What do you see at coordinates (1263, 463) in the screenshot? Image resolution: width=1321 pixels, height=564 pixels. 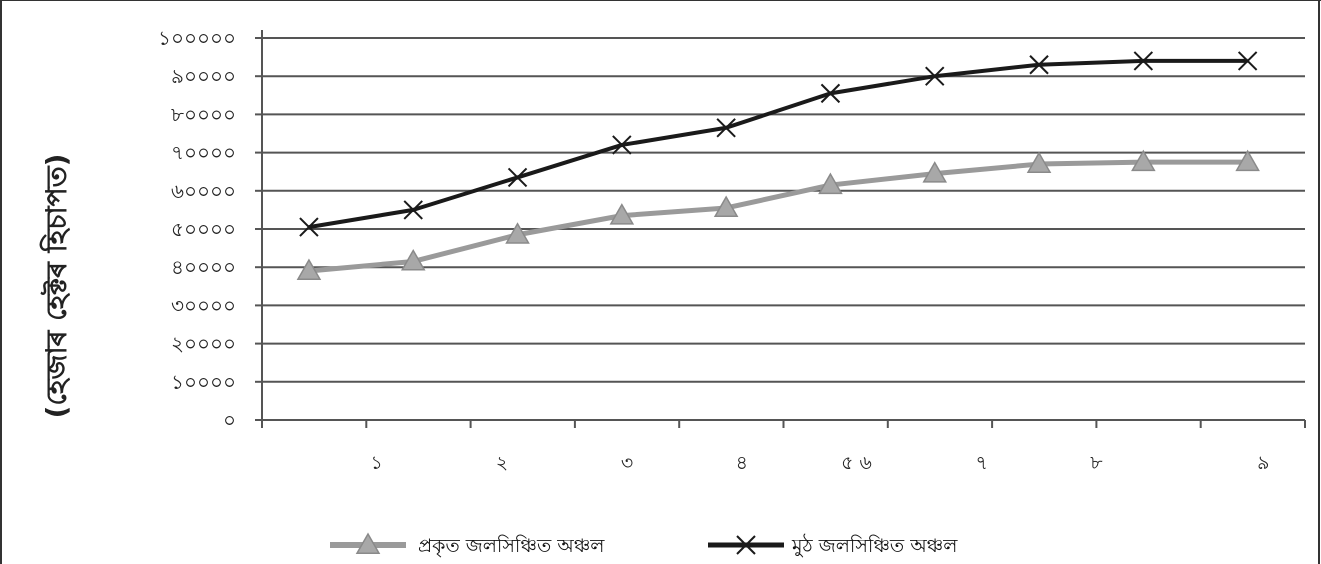 I see `x-tick-label: ৯` at bounding box center [1263, 463].